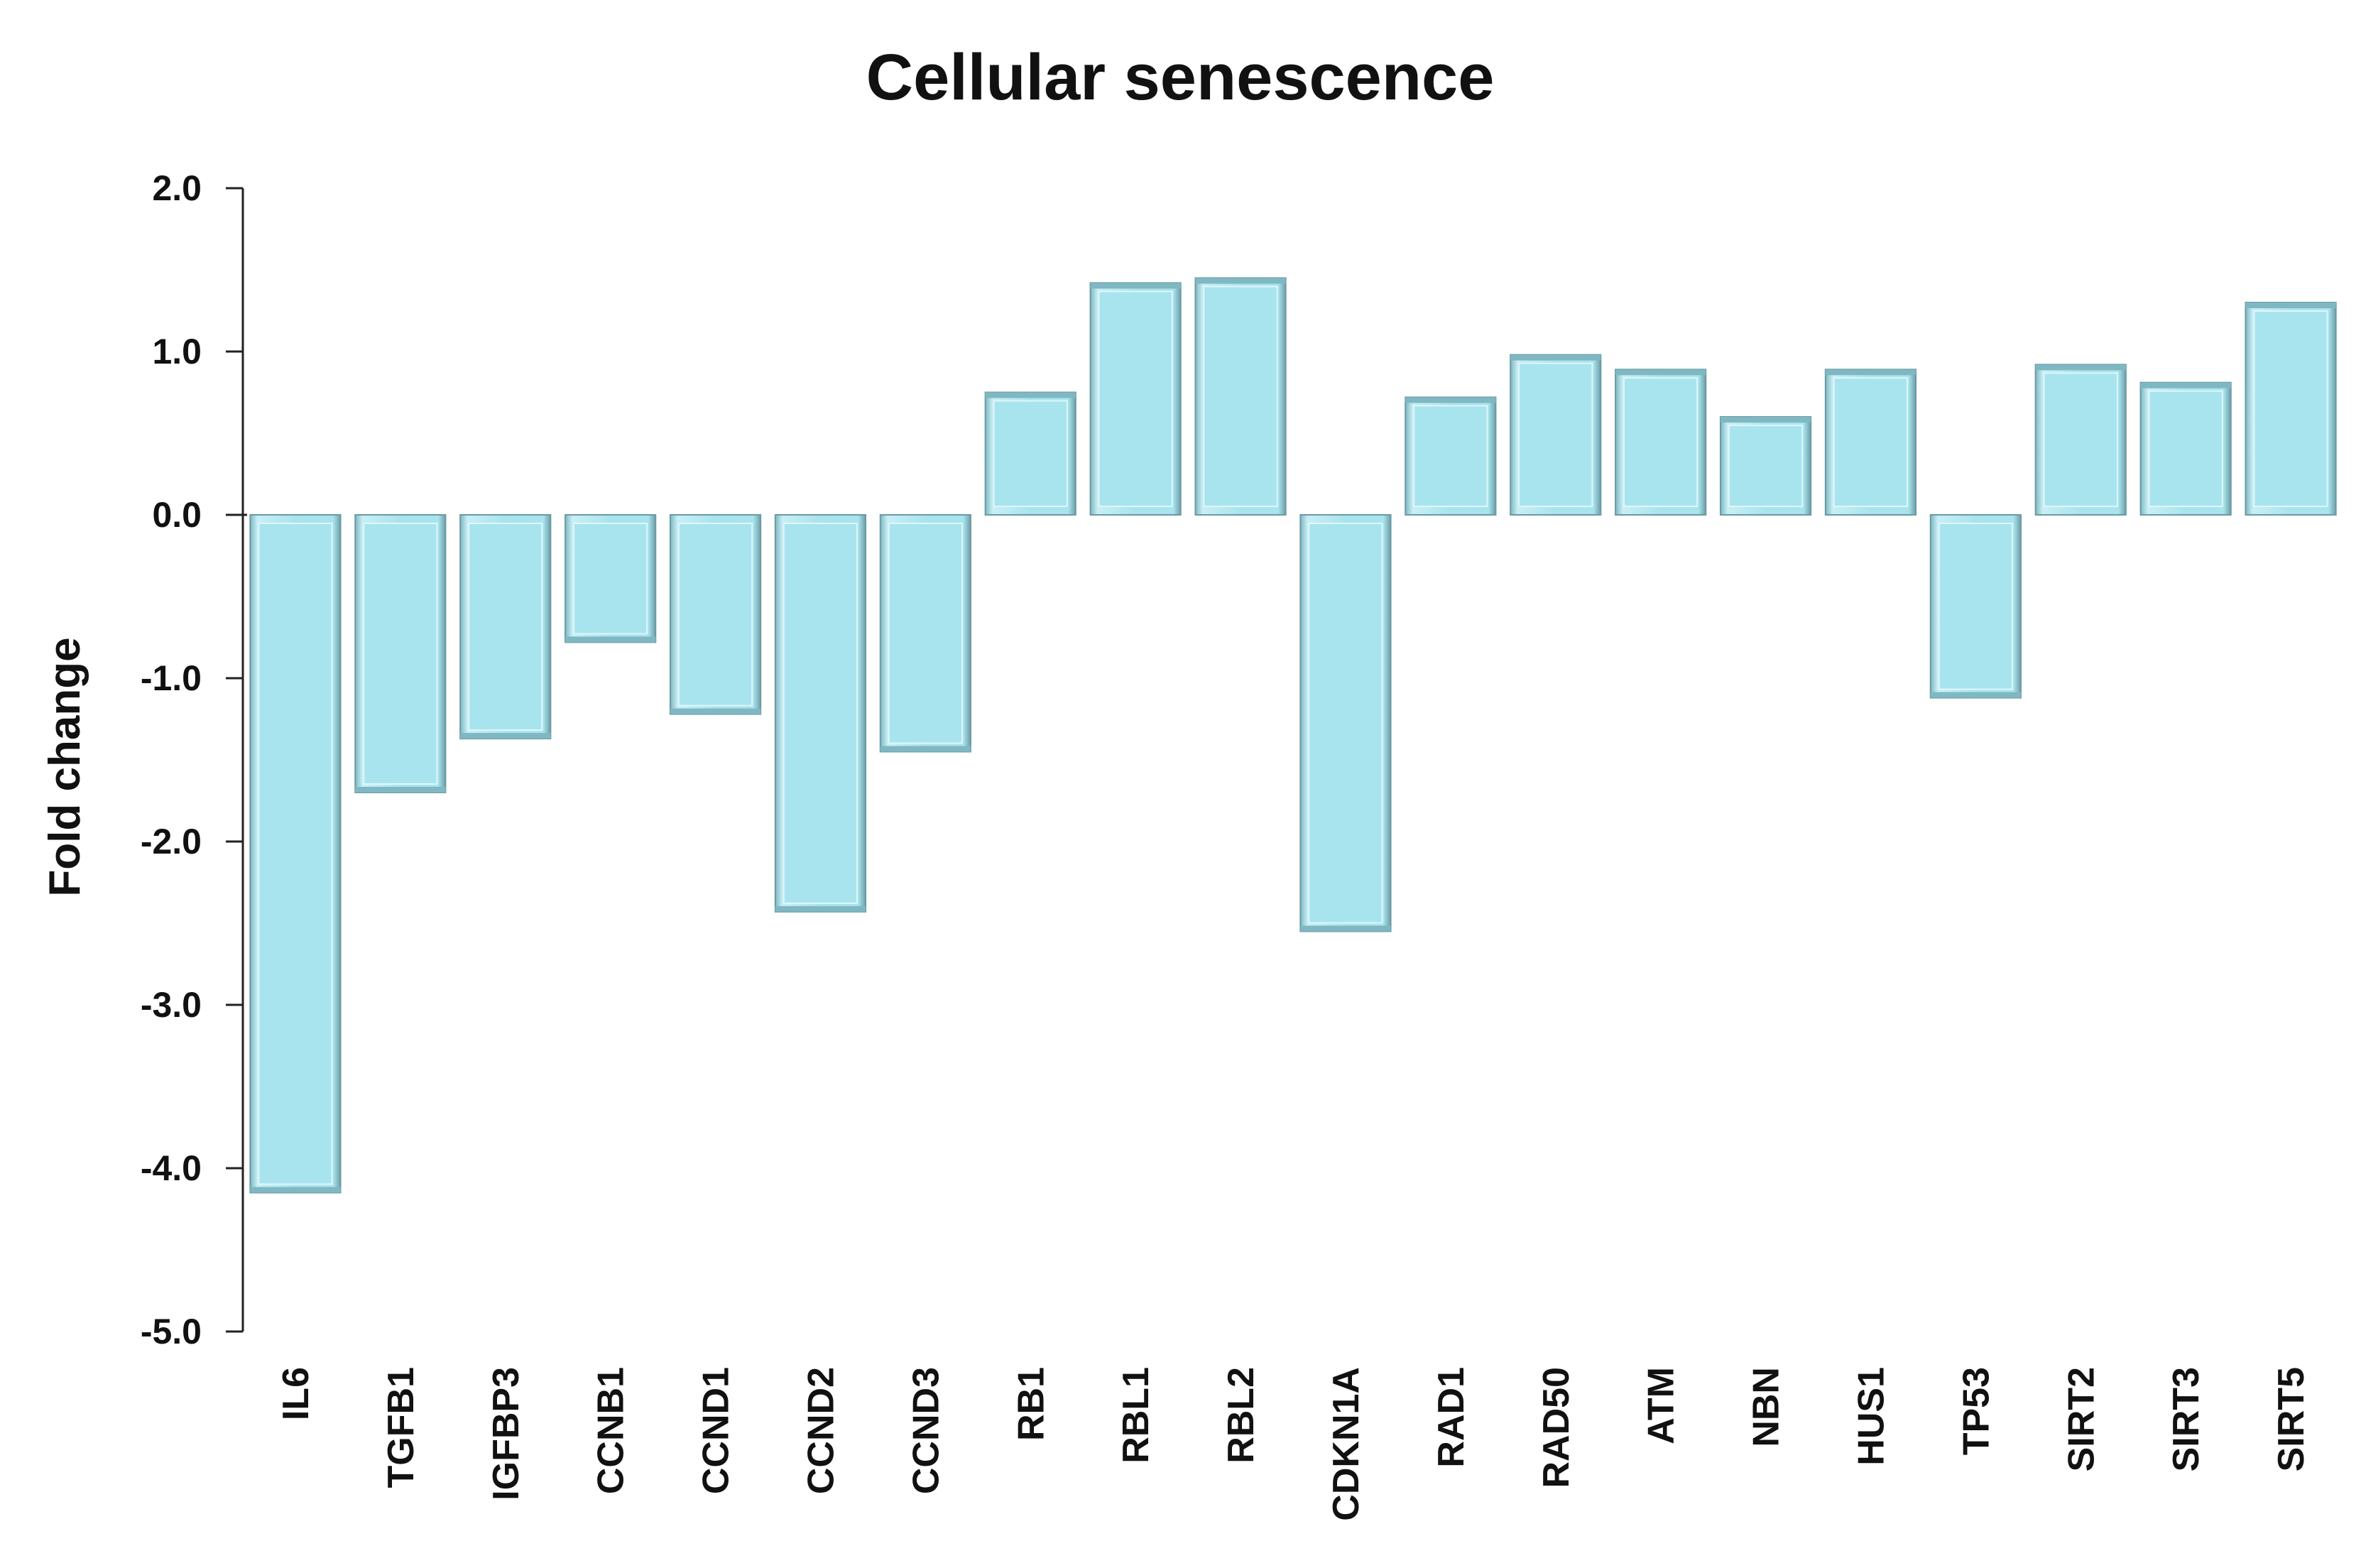 This screenshot has width=2361, height=1568. I want to click on bar-sirt2, so click(2081, 440).